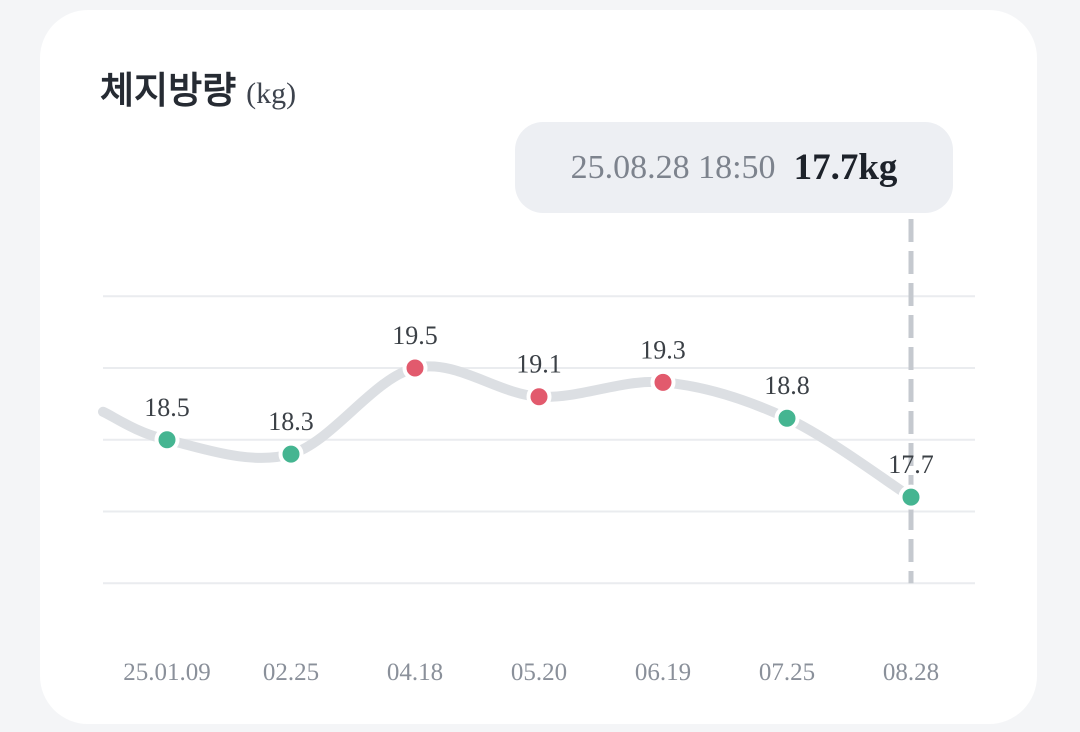  I want to click on data-point-04.18, so click(415, 368).